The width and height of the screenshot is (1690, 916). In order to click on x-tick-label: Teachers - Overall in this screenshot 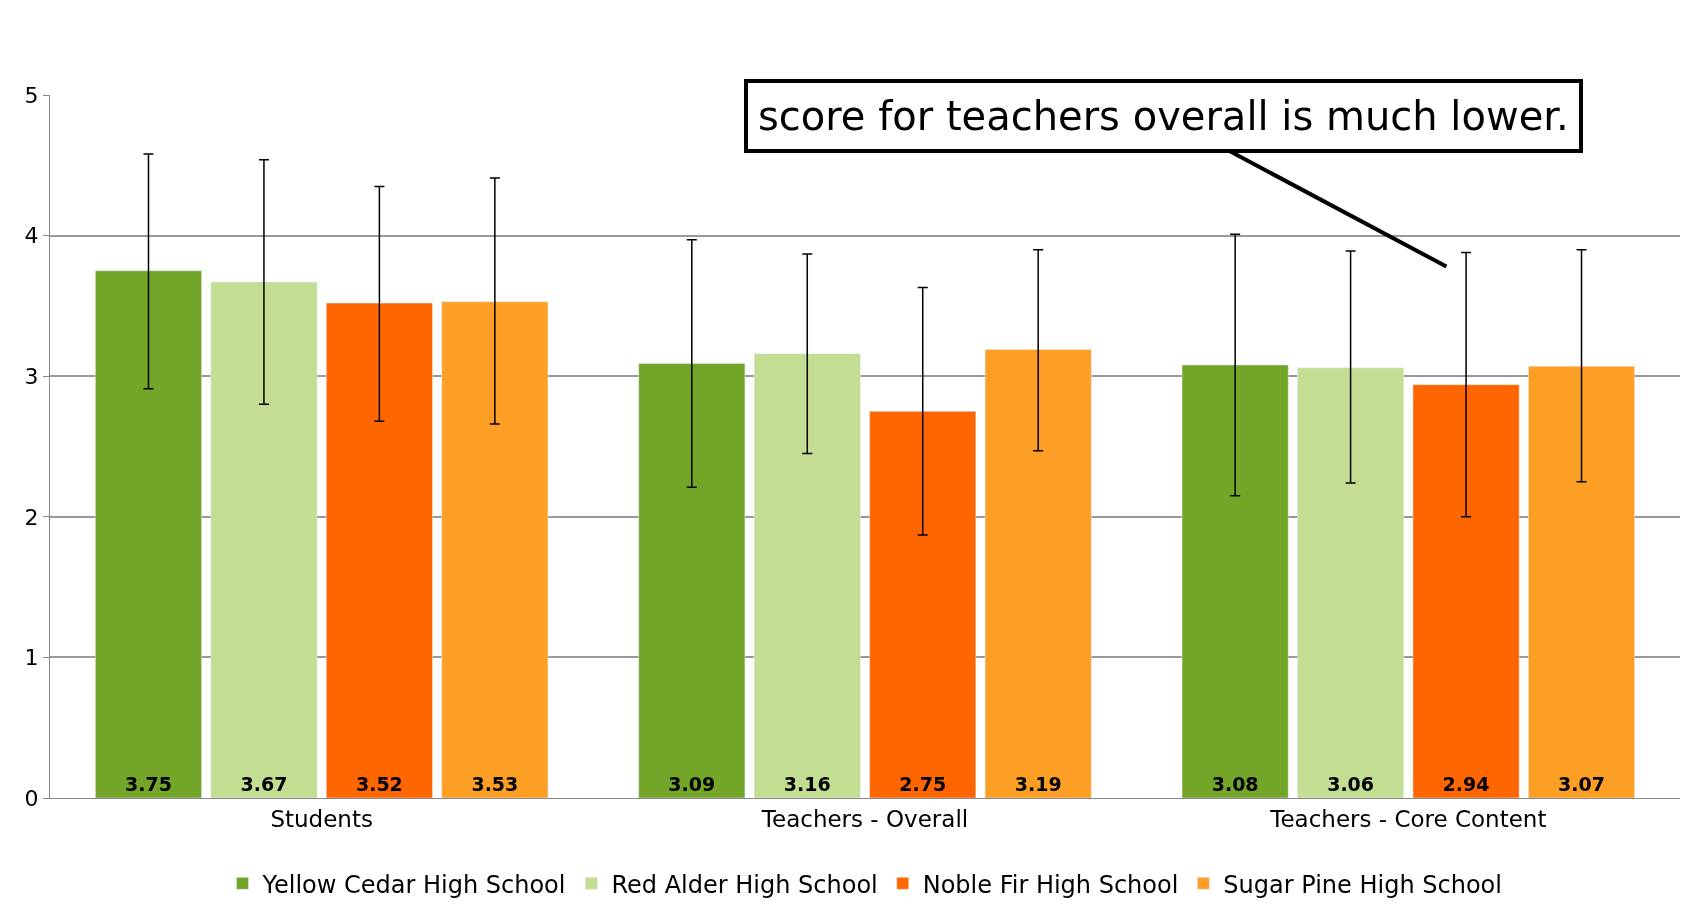, I will do `click(864, 818)`.